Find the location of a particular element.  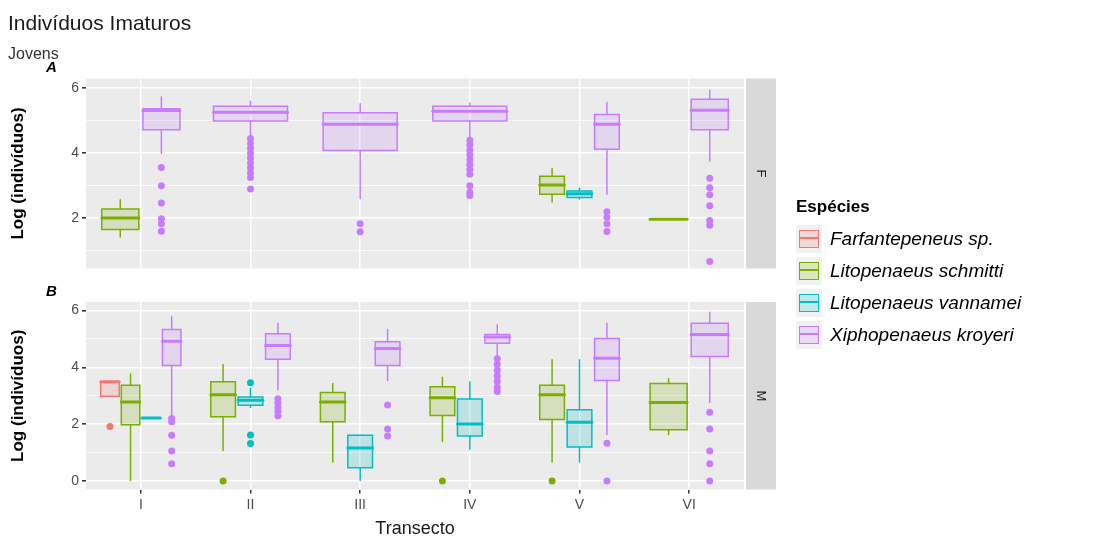

text: F is located at coordinates (762, 173).